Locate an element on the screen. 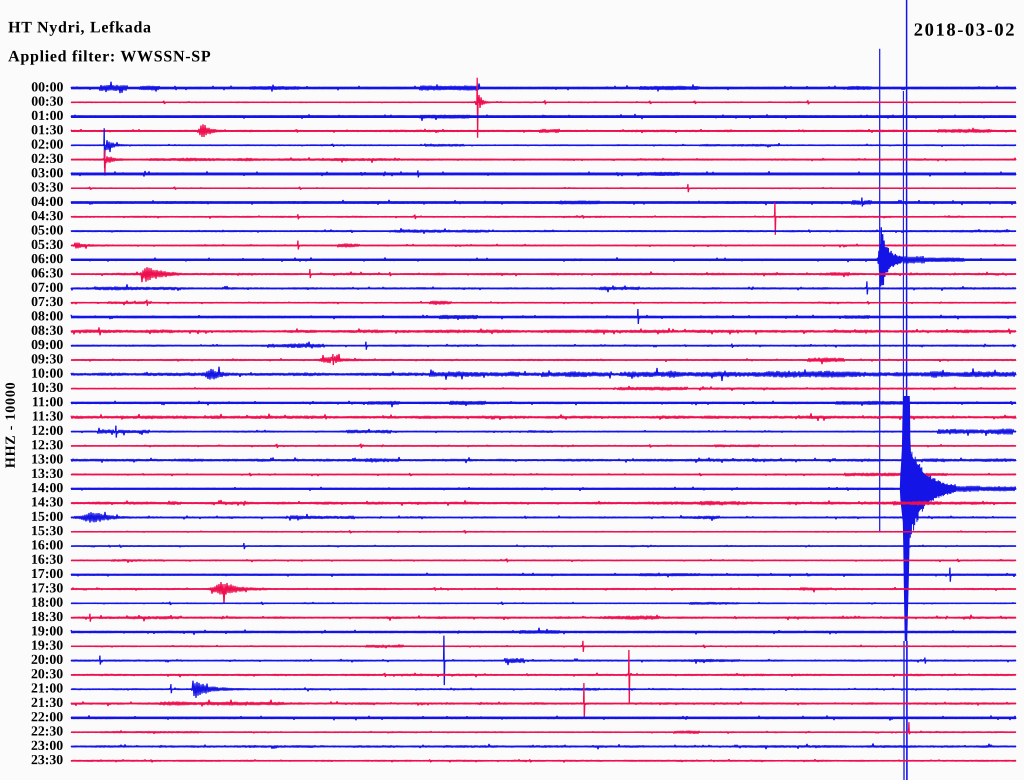 This screenshot has height=780, width=1024. svg-text: 01:30 is located at coordinates (47, 129).